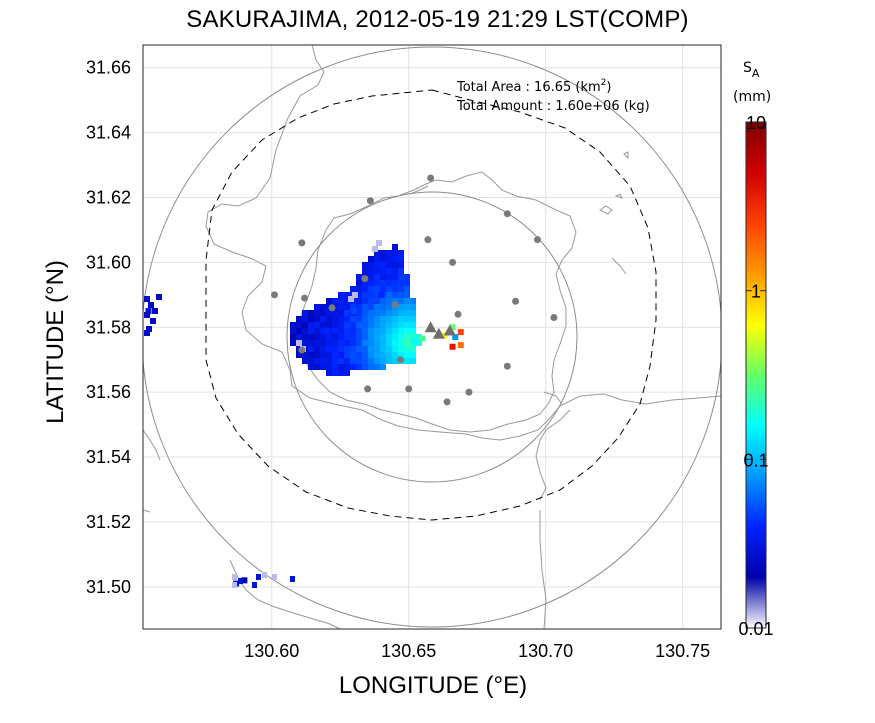 This screenshot has height=723, width=875. I want to click on colorbar-ticks: 10 1 0.1 0.01, so click(755, 376).